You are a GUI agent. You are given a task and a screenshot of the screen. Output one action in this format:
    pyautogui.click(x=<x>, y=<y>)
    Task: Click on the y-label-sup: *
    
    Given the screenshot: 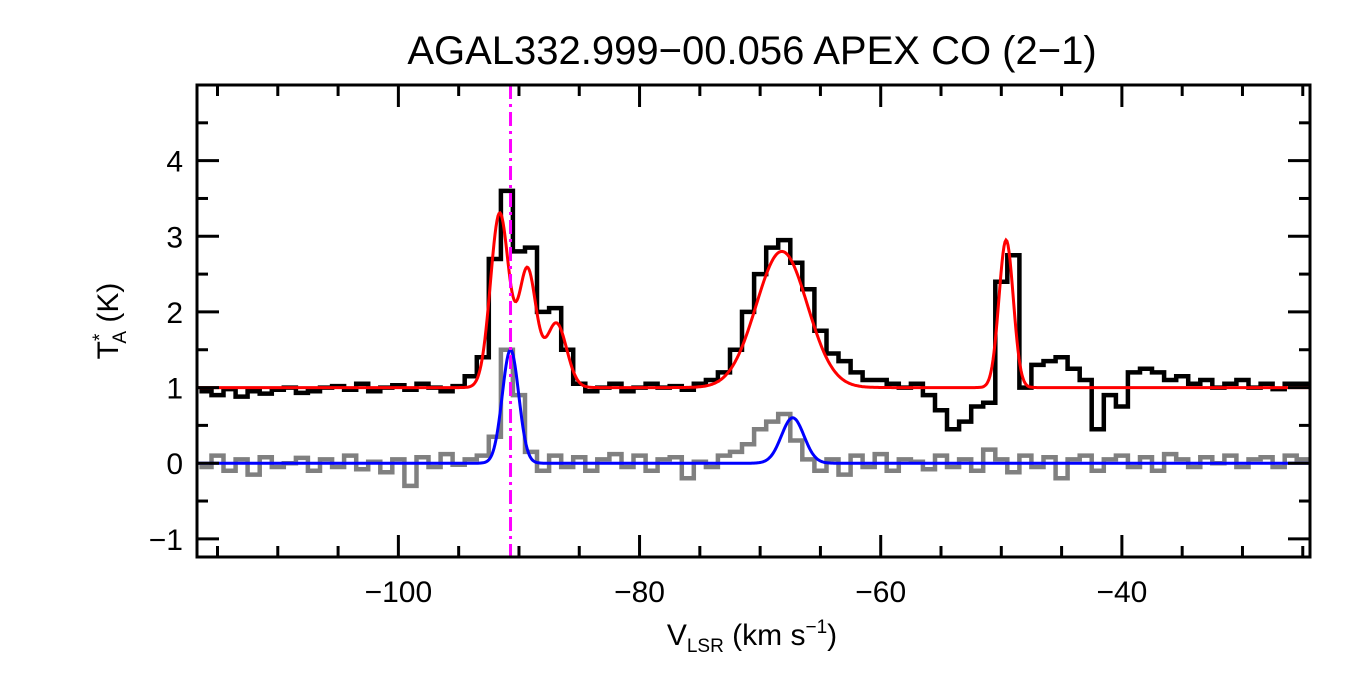 What is the action you would take?
    pyautogui.click(x=100, y=337)
    